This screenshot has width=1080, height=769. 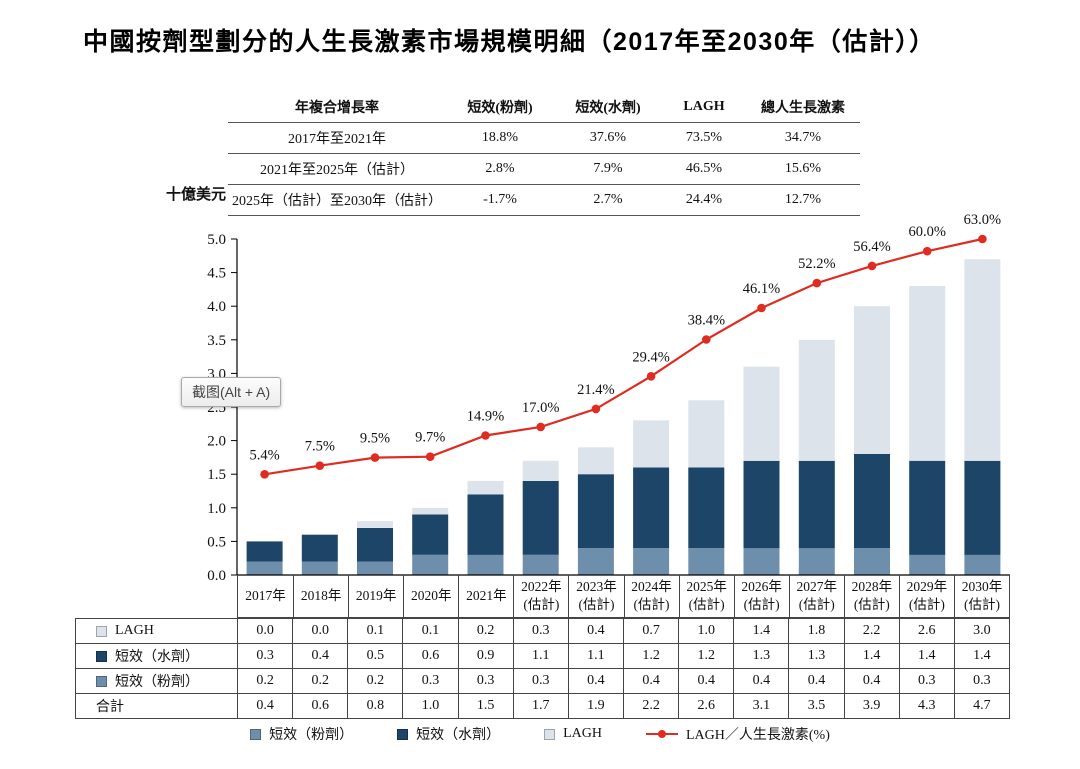 I want to click on line-point-label: 5.4%, so click(x=264, y=455).